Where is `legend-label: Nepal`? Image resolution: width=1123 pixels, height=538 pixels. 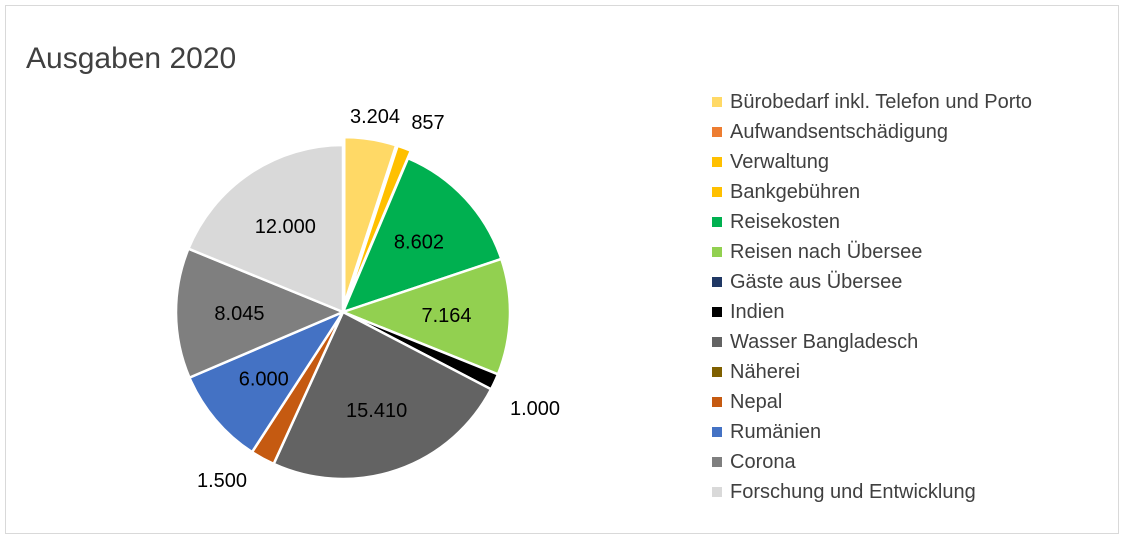
legend-label: Nepal is located at coordinates (756, 401).